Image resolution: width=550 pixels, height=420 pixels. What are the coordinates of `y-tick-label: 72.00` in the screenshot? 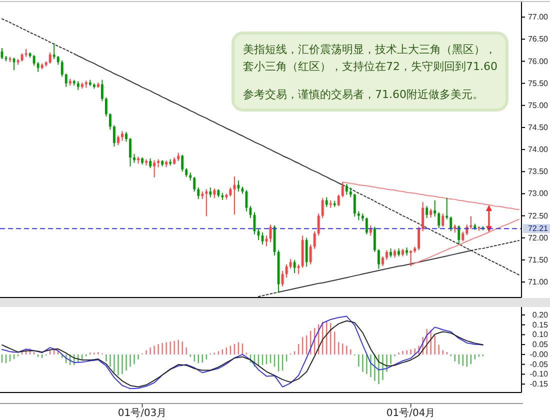 It's located at (538, 237).